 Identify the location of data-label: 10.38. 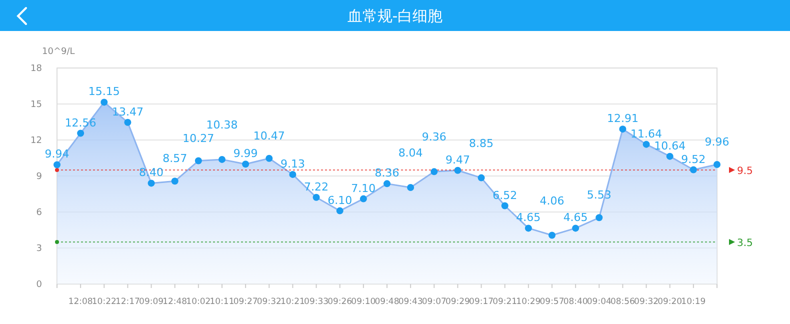
(222, 125).